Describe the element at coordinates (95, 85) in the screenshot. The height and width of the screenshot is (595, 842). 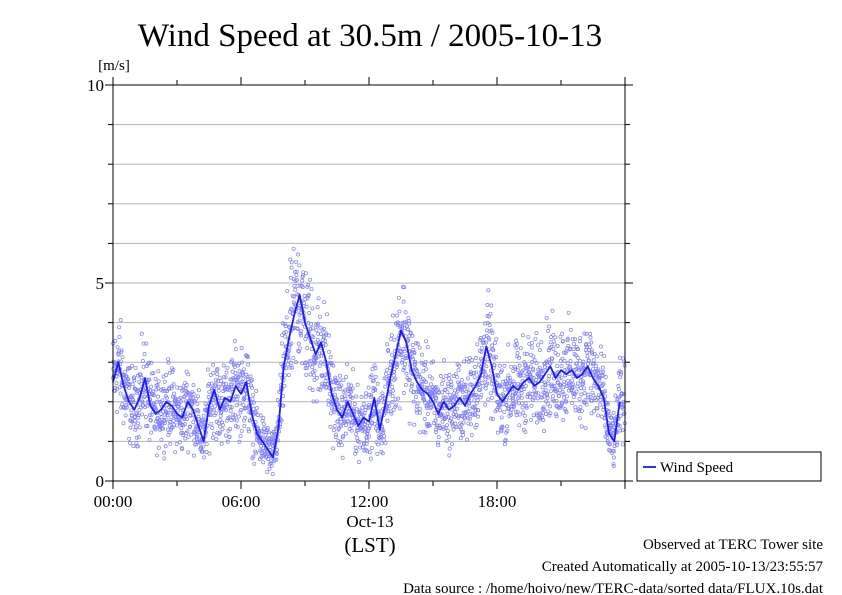
I see `y-tick-label: 10` at that location.